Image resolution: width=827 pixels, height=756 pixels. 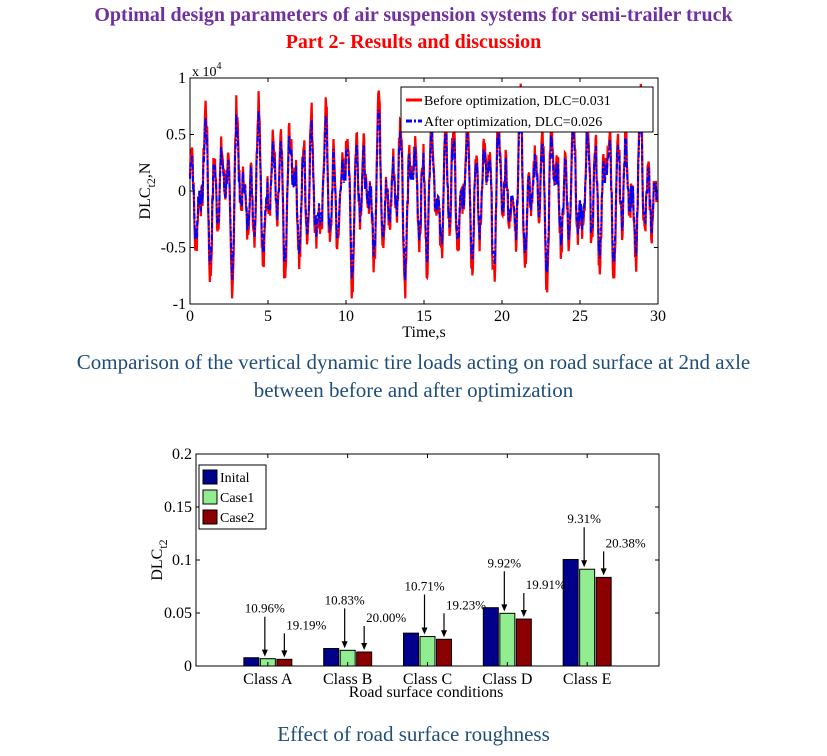 I want to click on category-label-2: Class C, so click(x=427, y=679).